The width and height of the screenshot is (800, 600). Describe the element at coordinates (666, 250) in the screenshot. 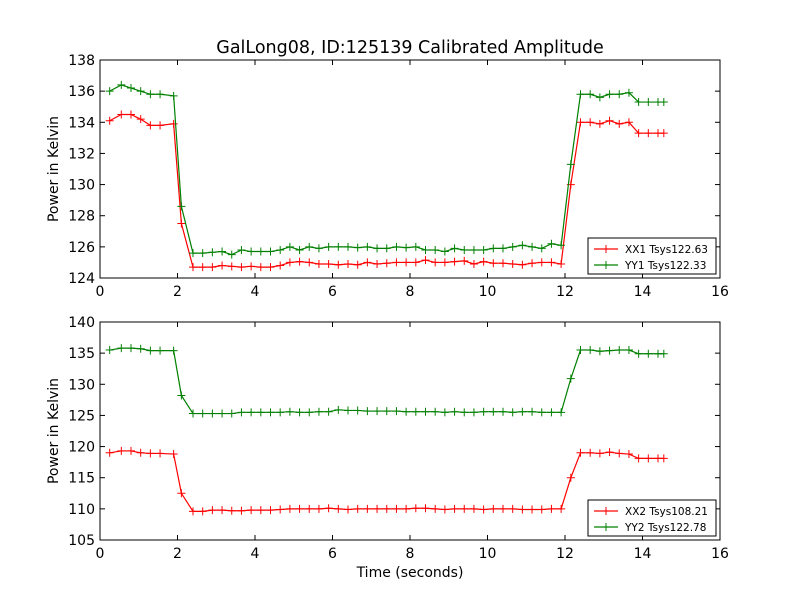

I see `legend-label: XX1 Tsys122.63` at that location.